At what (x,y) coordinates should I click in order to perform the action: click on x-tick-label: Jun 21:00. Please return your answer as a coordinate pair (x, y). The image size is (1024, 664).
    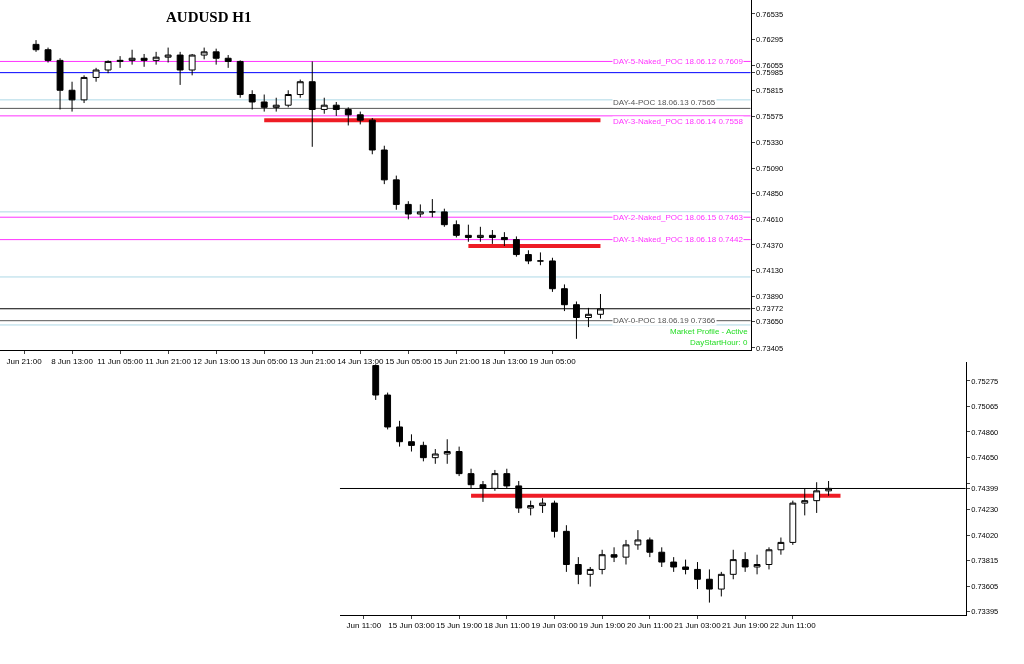
    Looking at the image, I should click on (24, 361).